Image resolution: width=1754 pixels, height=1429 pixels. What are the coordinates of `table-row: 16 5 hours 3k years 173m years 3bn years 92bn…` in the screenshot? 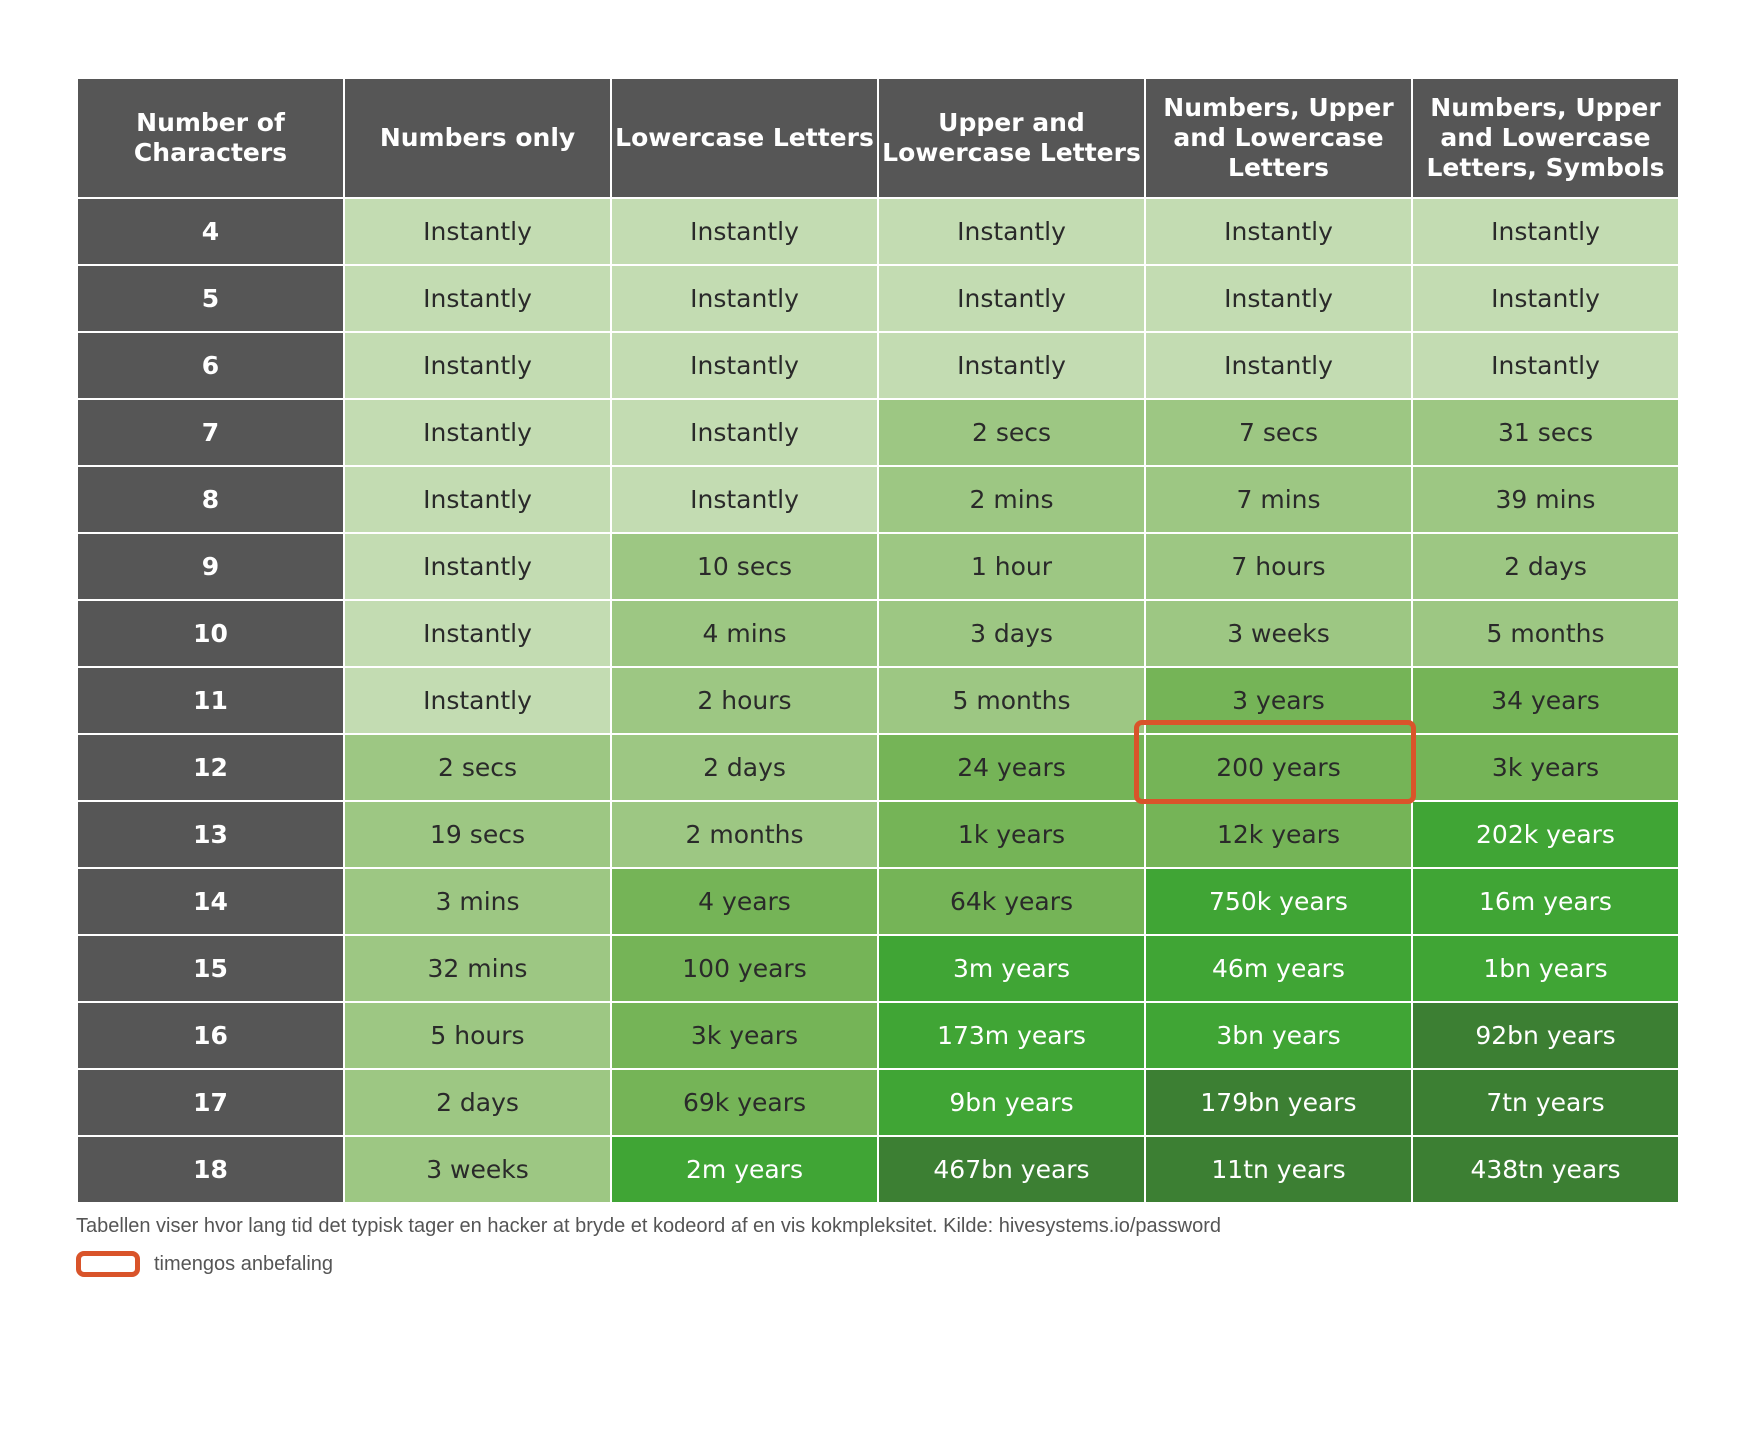 It's located at (878, 1035).